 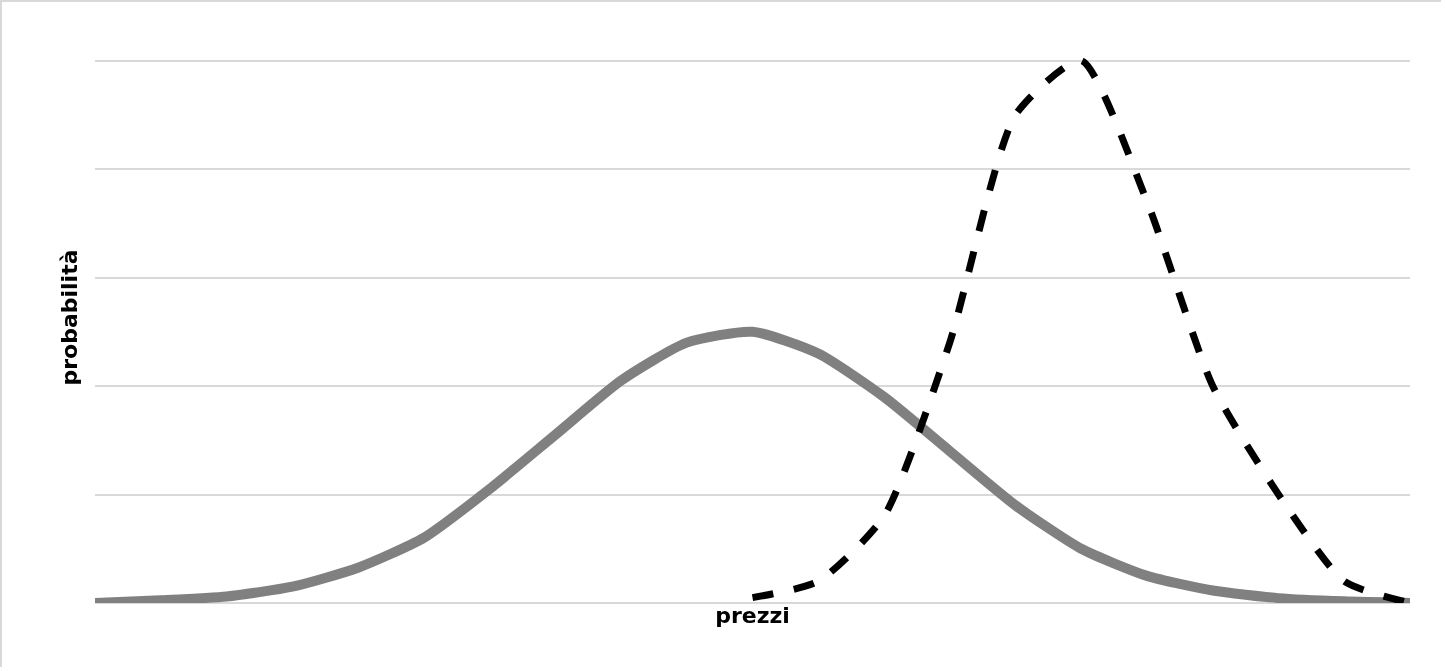 What do you see at coordinates (752, 615) in the screenshot?
I see `x-axis-title: prezzi` at bounding box center [752, 615].